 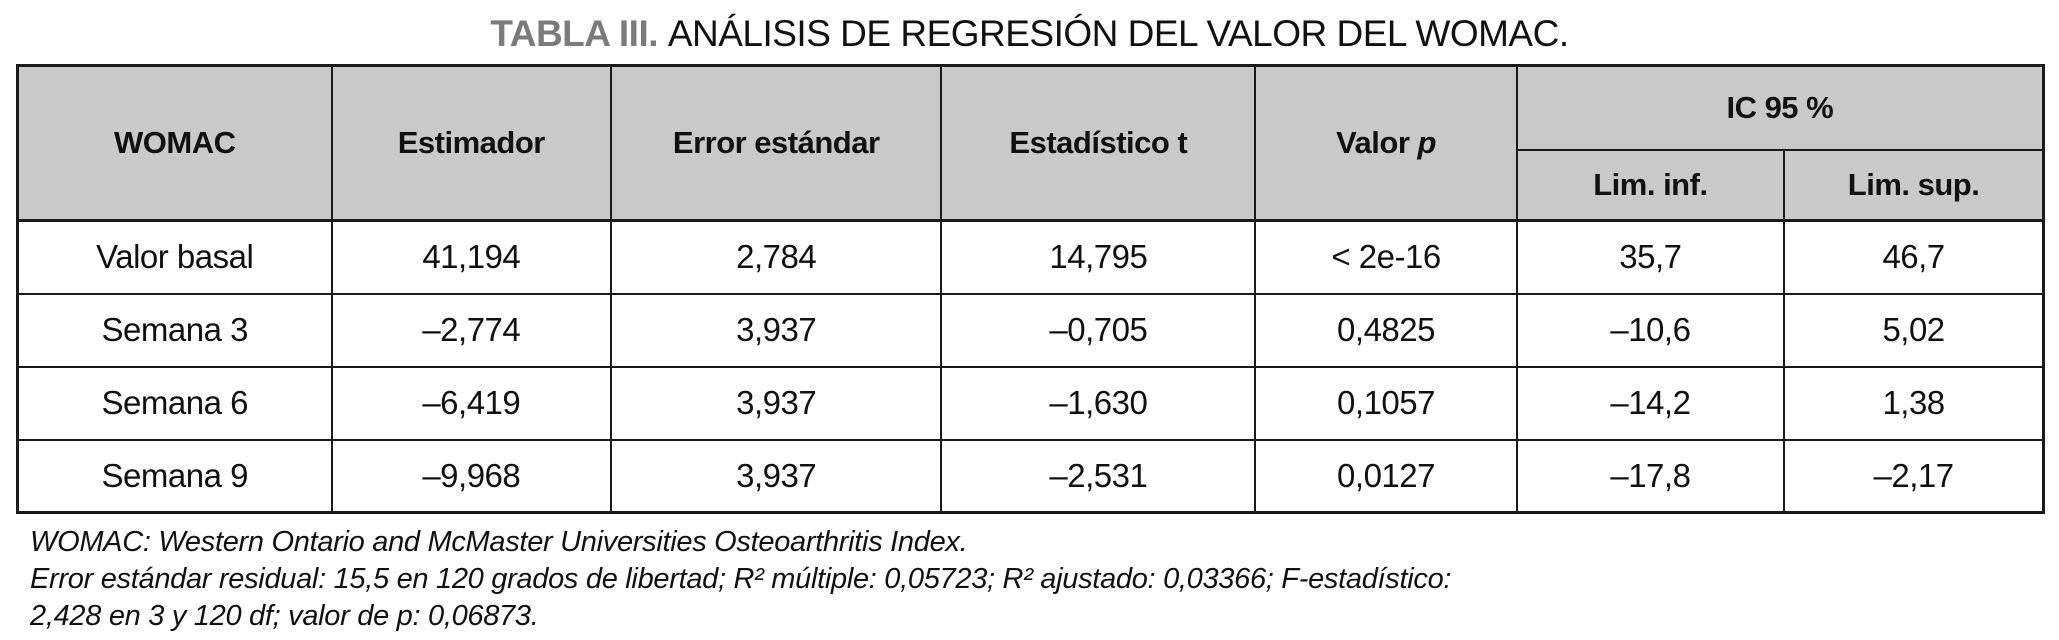 What do you see at coordinates (1386, 403) in the screenshot?
I see `cell-valor-p: 0,1057` at bounding box center [1386, 403].